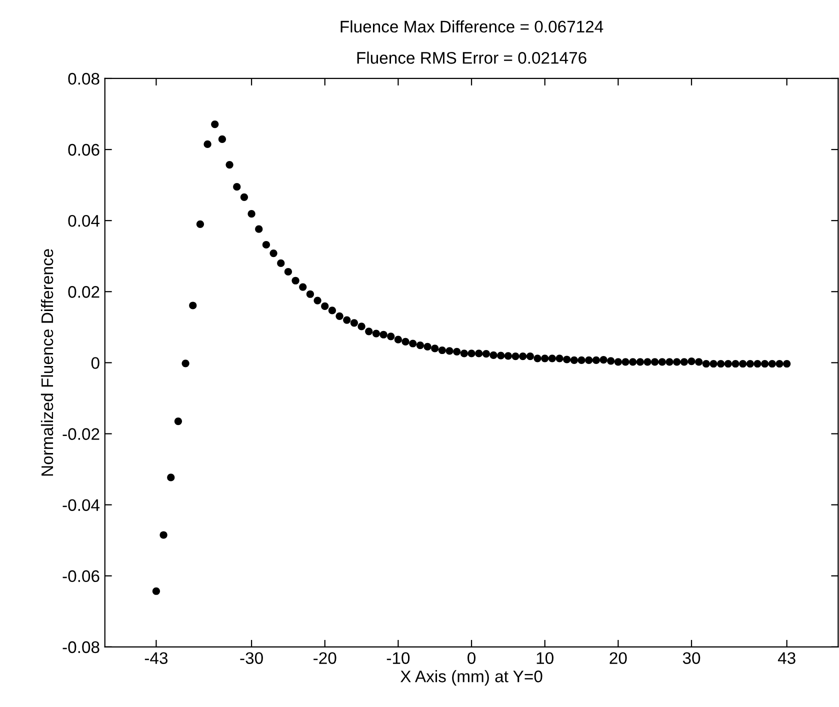  What do you see at coordinates (471, 678) in the screenshot?
I see `x-axis-title: X Axis (mm) at Y=0` at bounding box center [471, 678].